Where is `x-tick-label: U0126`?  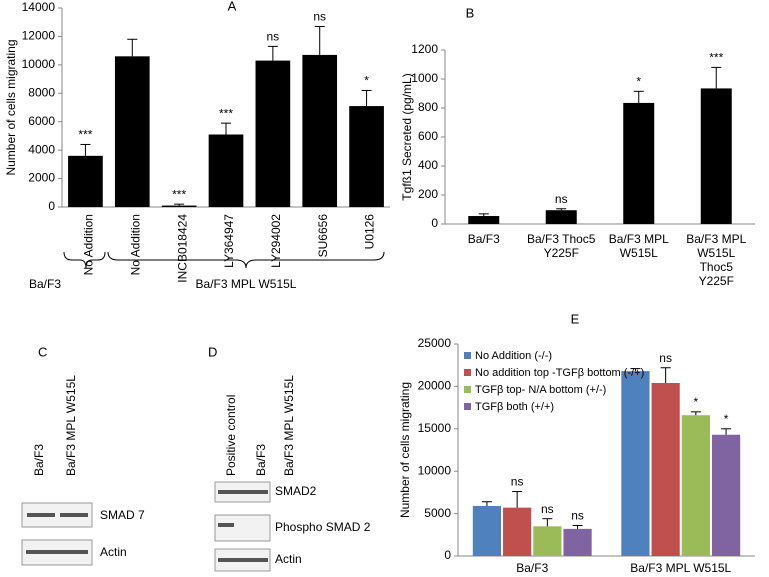
x-tick-label: U0126 is located at coordinates (370, 232).